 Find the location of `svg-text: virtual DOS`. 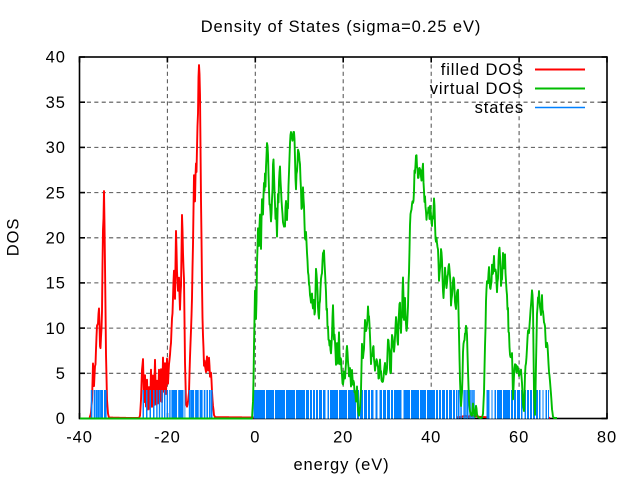

svg-text: virtual DOS is located at coordinates (477, 89).